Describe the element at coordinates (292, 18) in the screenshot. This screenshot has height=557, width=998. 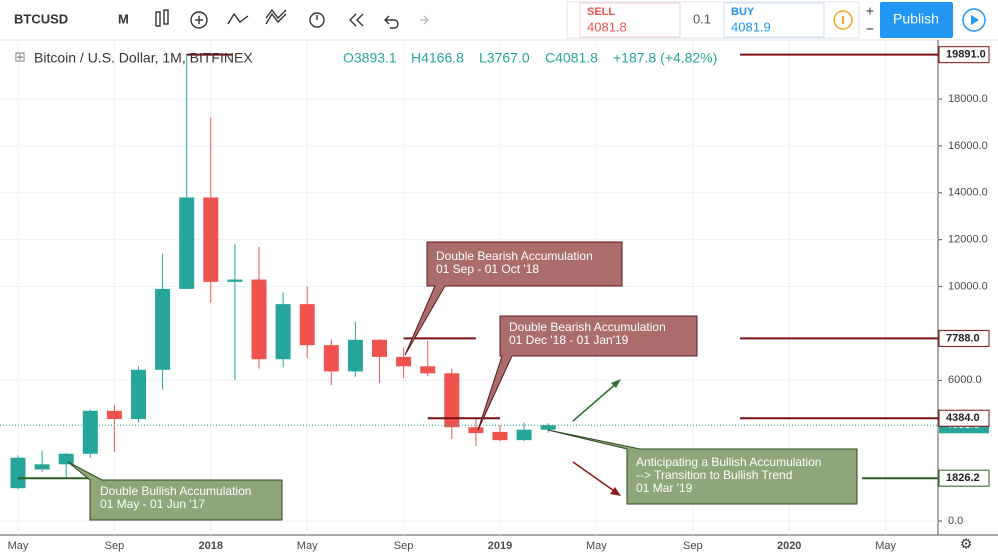
I see `toolbar-icons` at that location.